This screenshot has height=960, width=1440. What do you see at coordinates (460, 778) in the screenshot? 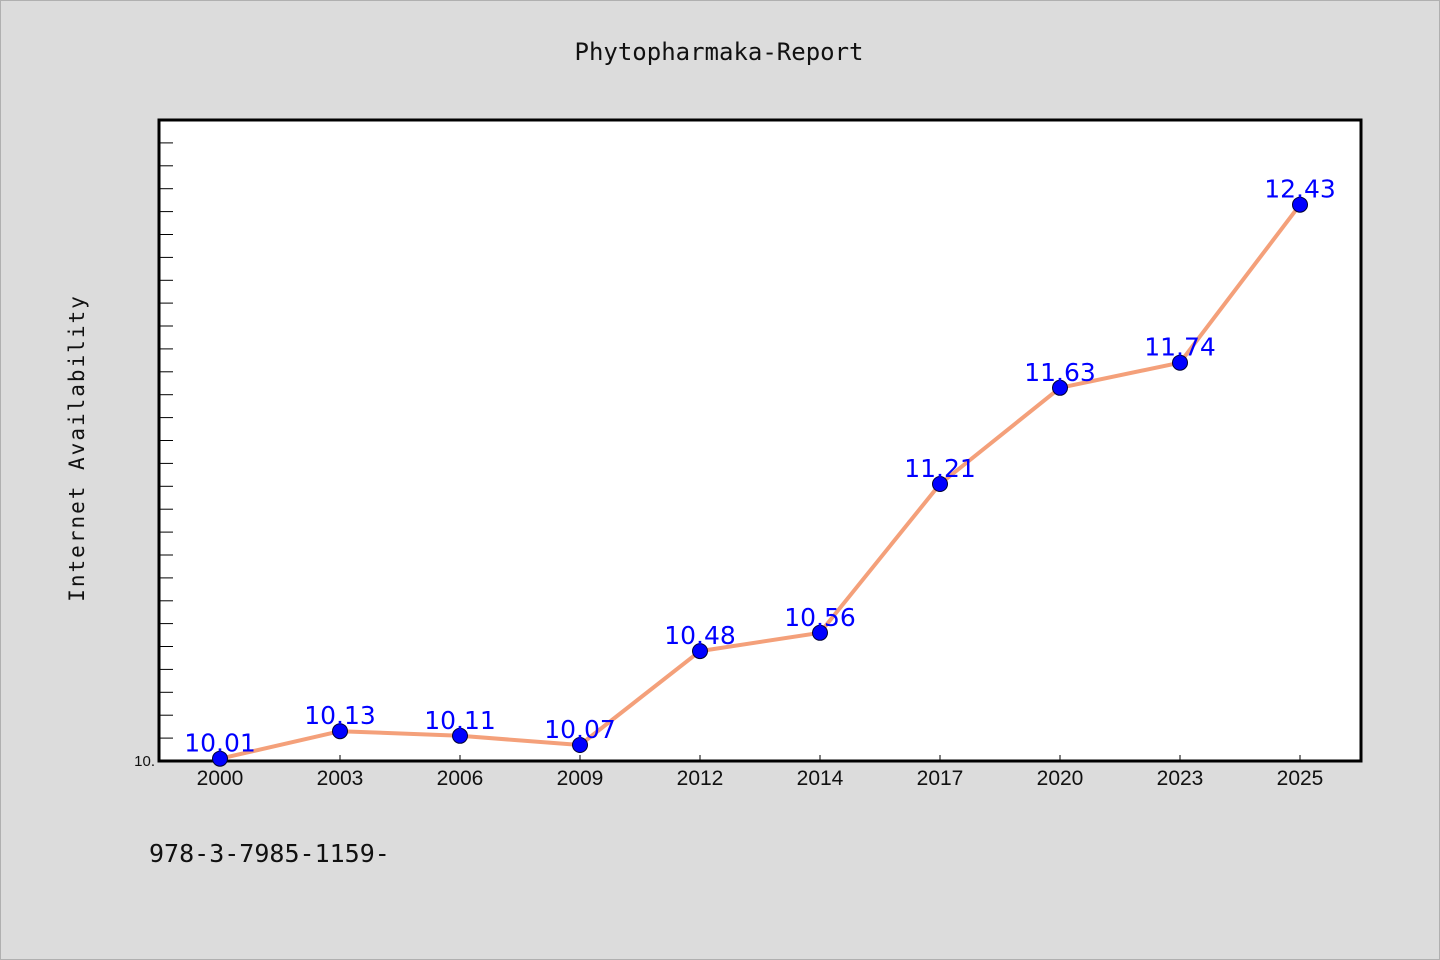
I see `x-tick-label: 2006` at bounding box center [460, 778].